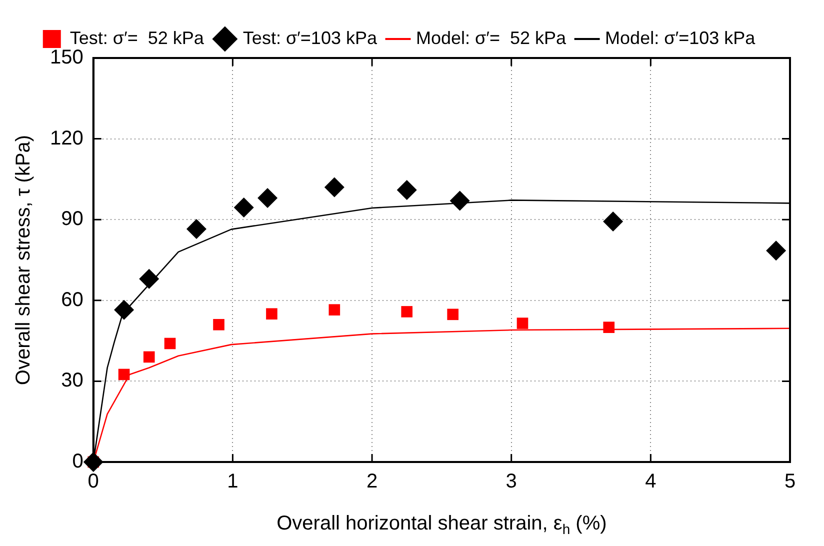 The height and width of the screenshot is (546, 824). Describe the element at coordinates (72, 219) in the screenshot. I see `y-tick-label: 90` at that location.